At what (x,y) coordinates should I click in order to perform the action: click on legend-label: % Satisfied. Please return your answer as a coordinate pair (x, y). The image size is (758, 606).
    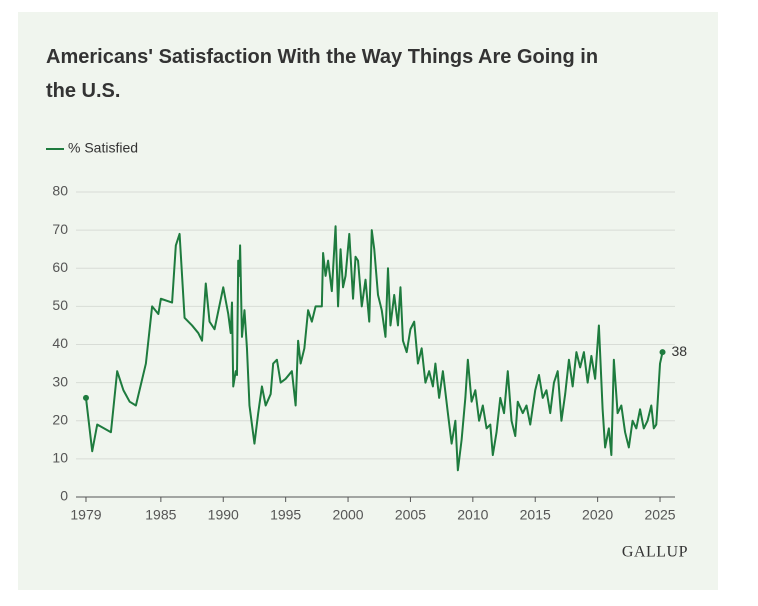
    Looking at the image, I should click on (103, 148).